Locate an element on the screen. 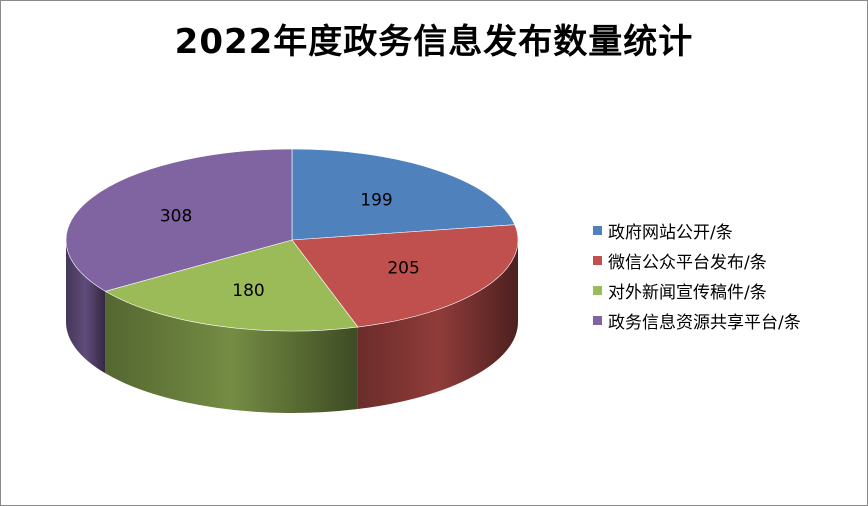 The height and width of the screenshot is (506, 868). legend-item: 政务信息资源共享平台/条 is located at coordinates (697, 320).